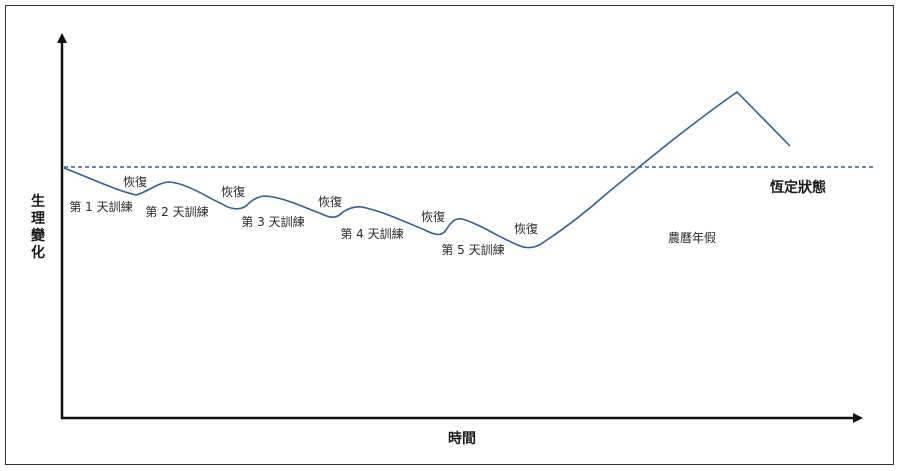  I want to click on training-label: 第 3 天訓練, so click(272, 221).